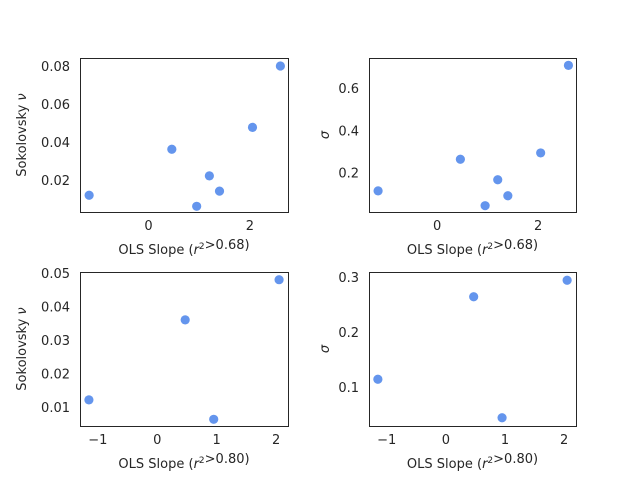 Image resolution: width=640 pixels, height=480 pixels. What do you see at coordinates (55, 105) in the screenshot?
I see `y-tick-label: 0.06` at bounding box center [55, 105].